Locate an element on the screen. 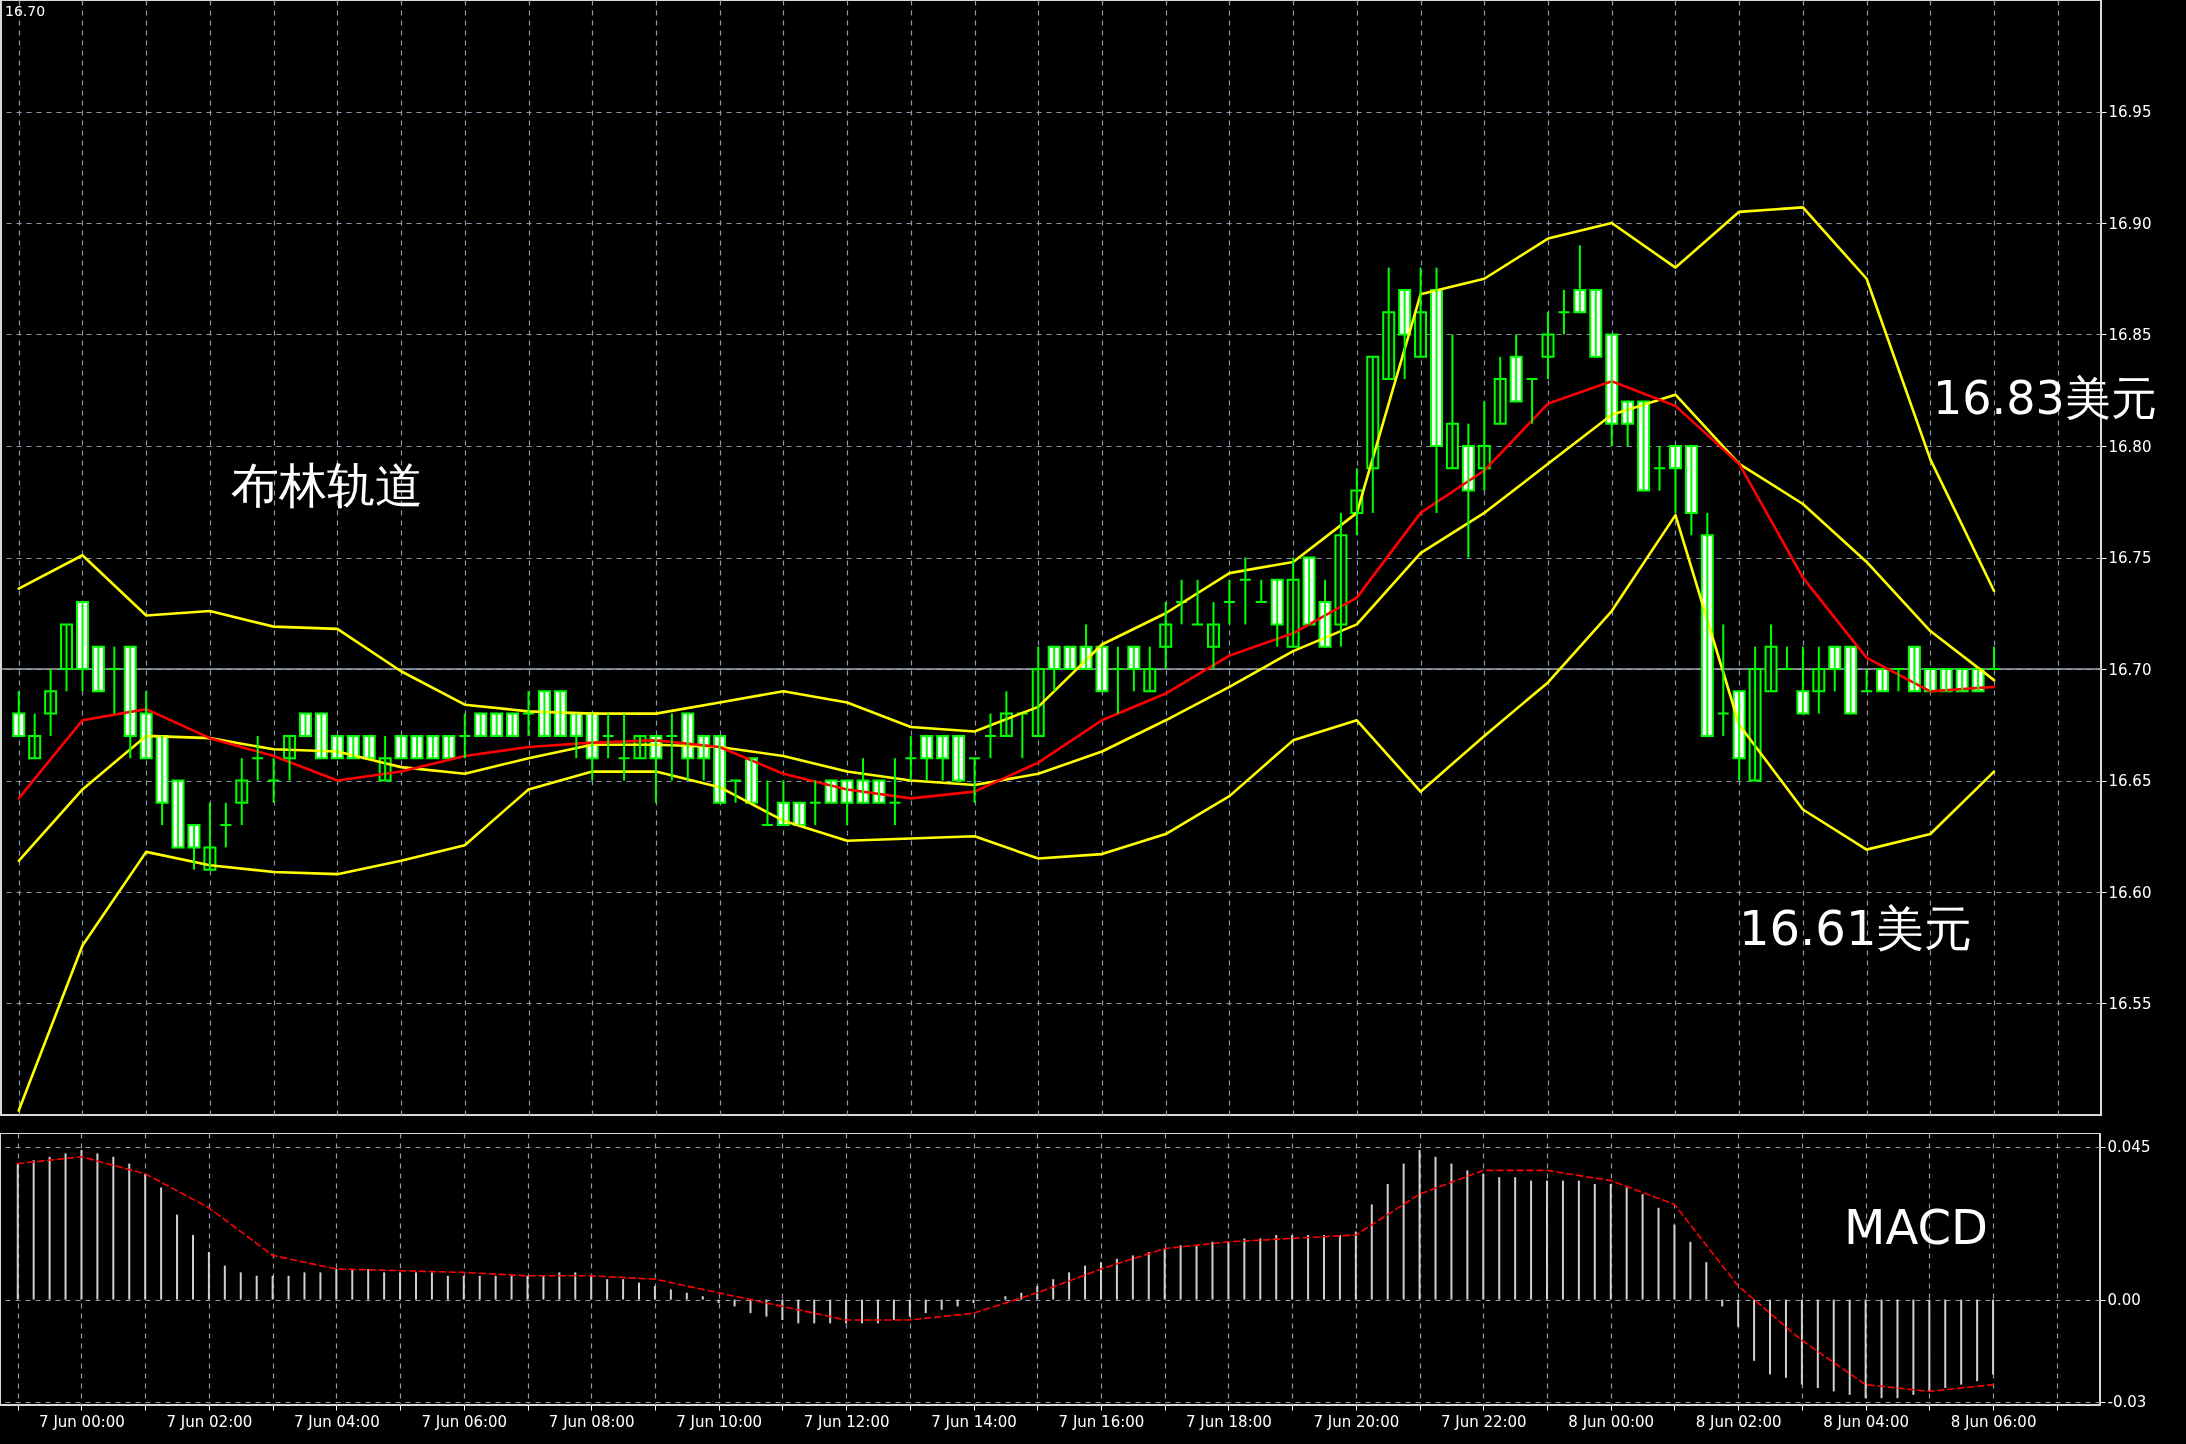  x-tick-label: 7 Jun 14:00 is located at coordinates (974, 1421).